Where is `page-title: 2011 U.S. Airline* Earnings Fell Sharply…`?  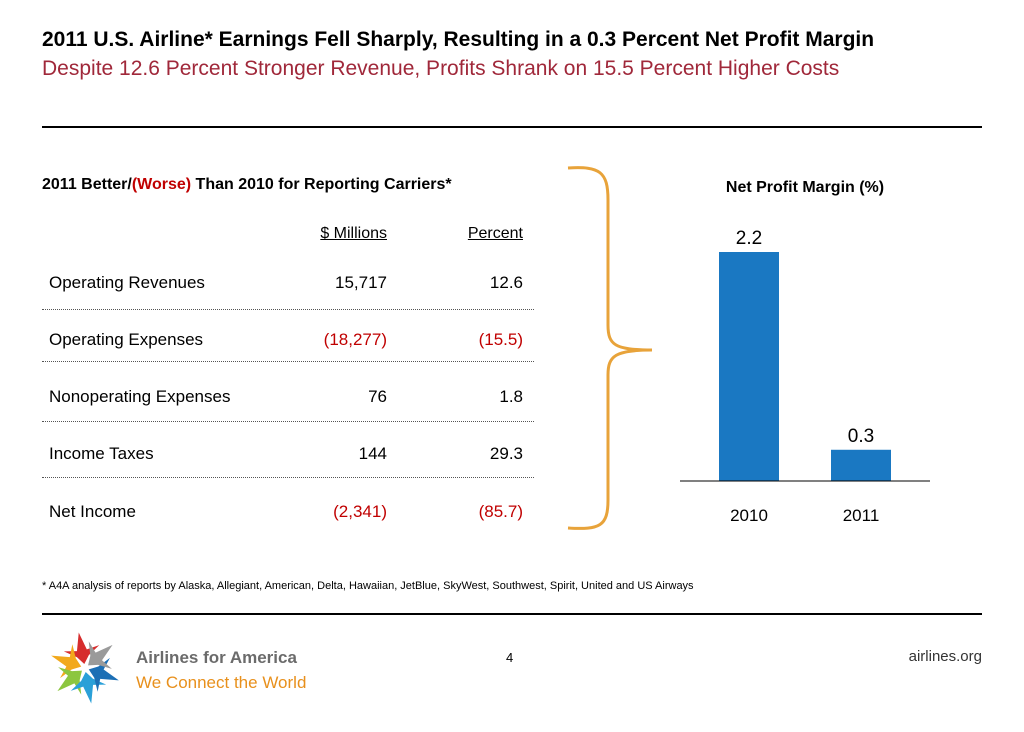 page-title: 2011 U.S. Airline* Earnings Fell Sharply… is located at coordinates (458, 39).